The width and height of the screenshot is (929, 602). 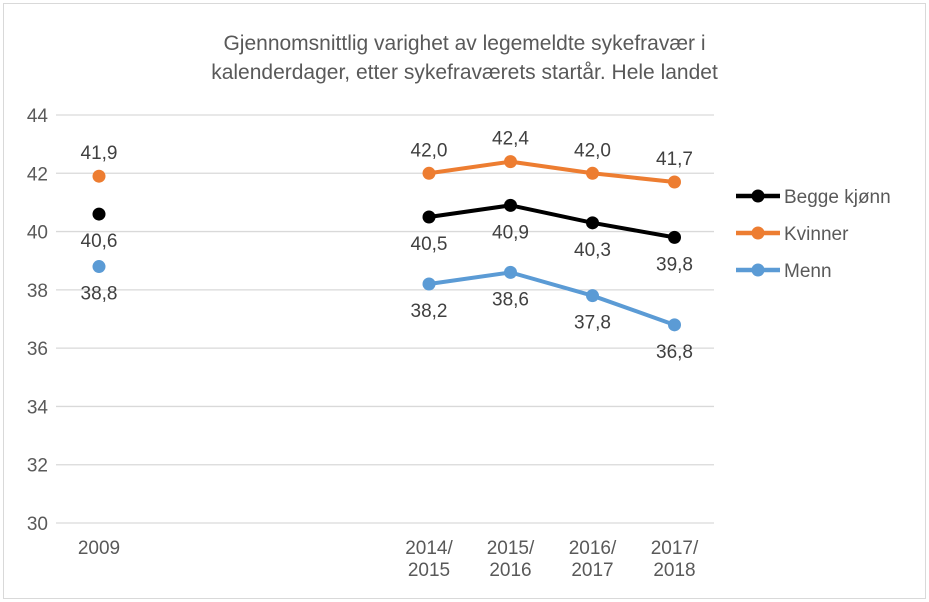 I want to click on data-label-kvinner: 41,7, so click(x=674, y=159).